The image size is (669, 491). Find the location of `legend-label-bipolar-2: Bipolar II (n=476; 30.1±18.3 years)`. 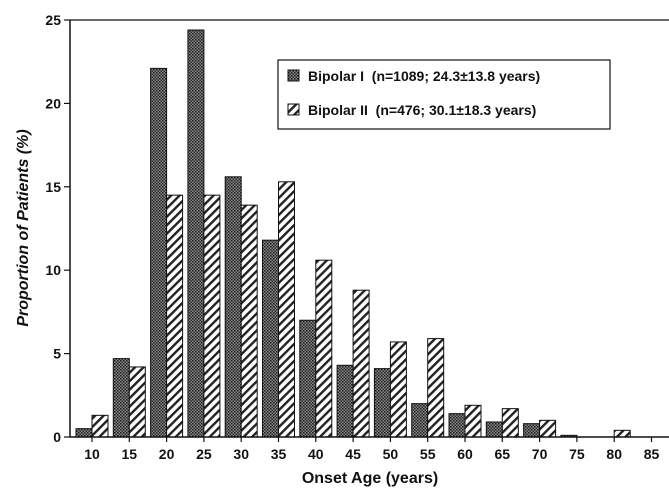

legend-label-bipolar-2: Bipolar II (n=476; 30.1±18.3 years) is located at coordinates (422, 110).